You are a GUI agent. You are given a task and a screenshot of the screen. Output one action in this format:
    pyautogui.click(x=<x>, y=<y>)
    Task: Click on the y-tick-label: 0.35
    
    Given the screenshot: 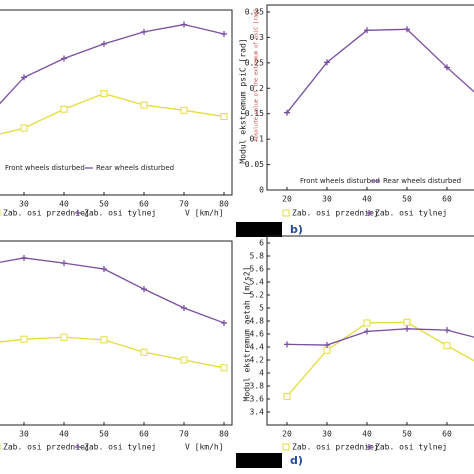 What is the action you would take?
    pyautogui.click(x=254, y=12)
    